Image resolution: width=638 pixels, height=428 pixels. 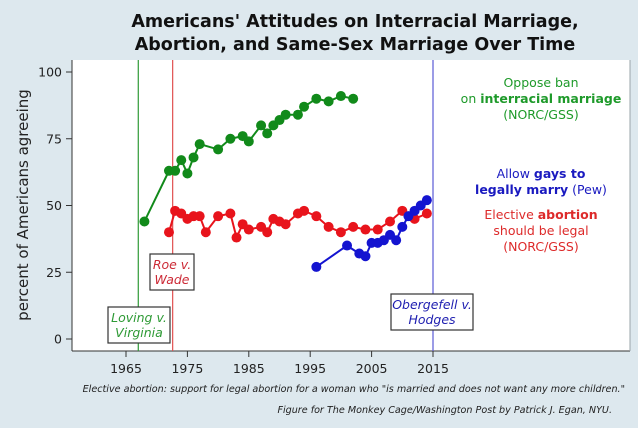 I want to click on legend-text: should be legal, so click(x=540, y=230).